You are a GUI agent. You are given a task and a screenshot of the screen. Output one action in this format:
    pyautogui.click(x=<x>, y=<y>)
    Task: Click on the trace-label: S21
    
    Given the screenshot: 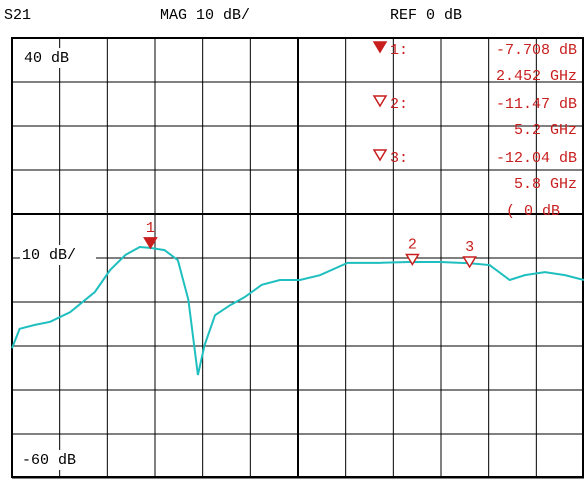 What is the action you would take?
    pyautogui.click(x=17, y=15)
    